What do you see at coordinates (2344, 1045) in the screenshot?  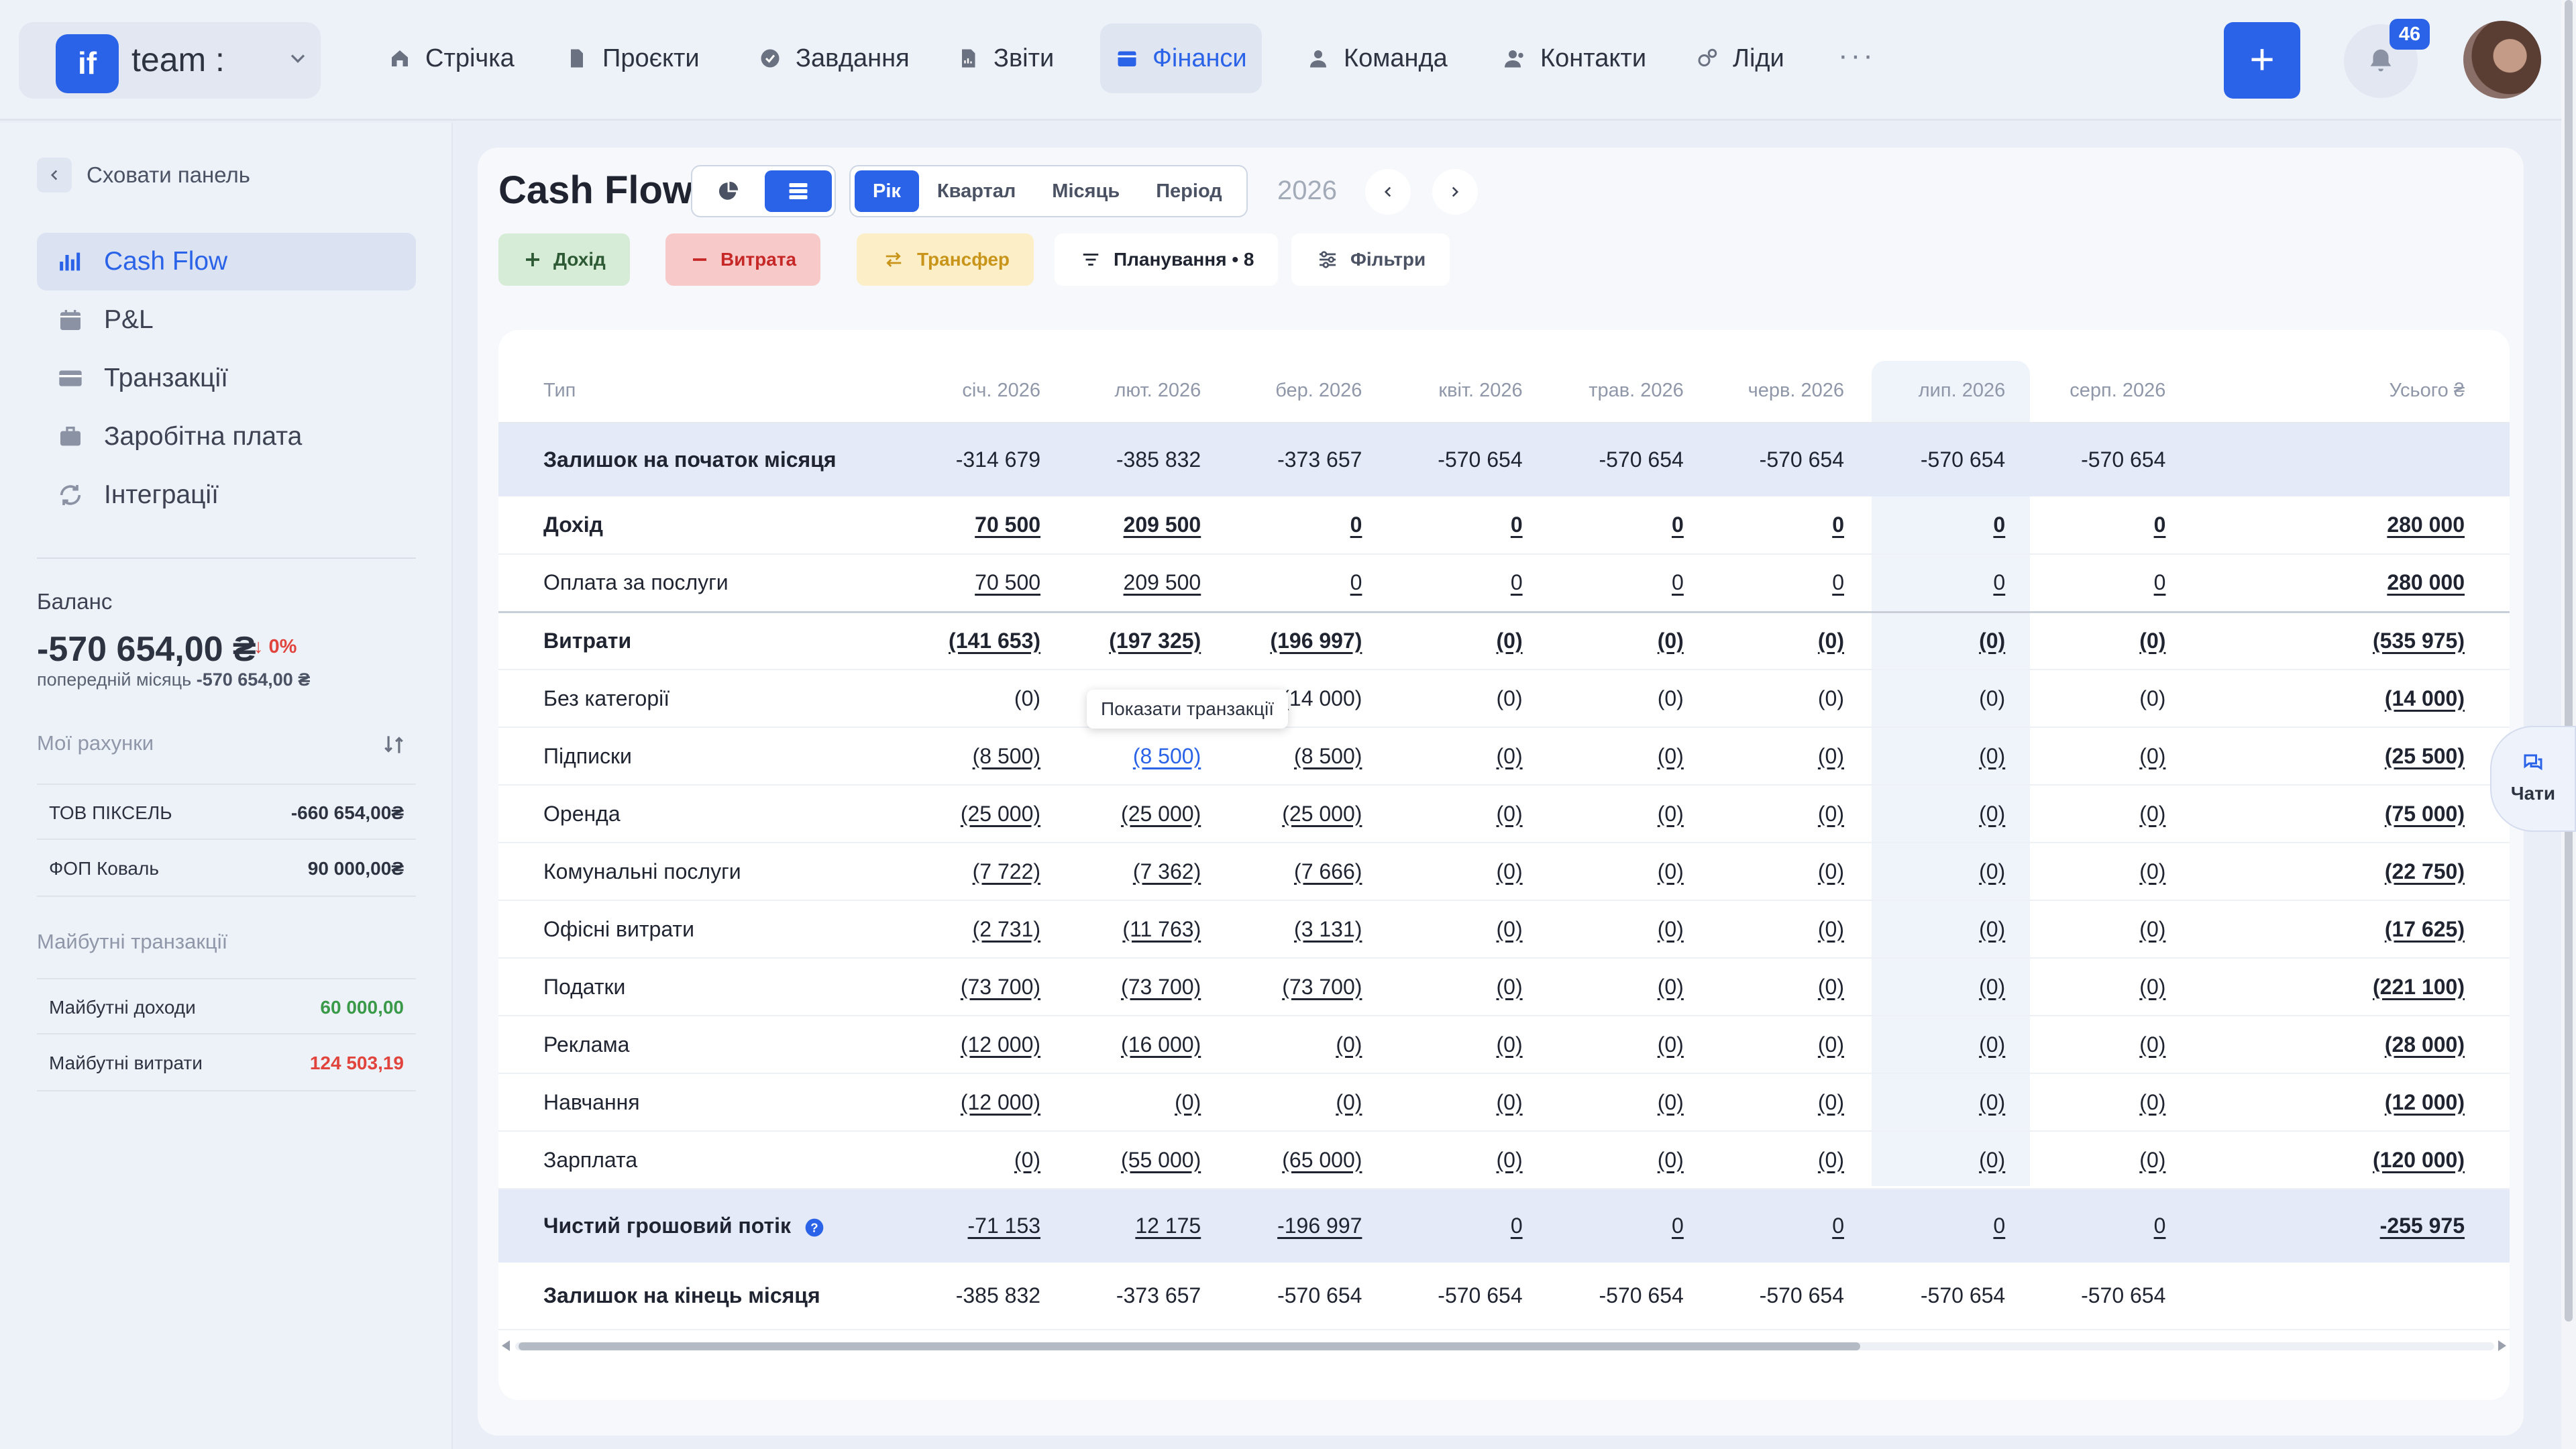 I see `table-cell: (28 000)` at bounding box center [2344, 1045].